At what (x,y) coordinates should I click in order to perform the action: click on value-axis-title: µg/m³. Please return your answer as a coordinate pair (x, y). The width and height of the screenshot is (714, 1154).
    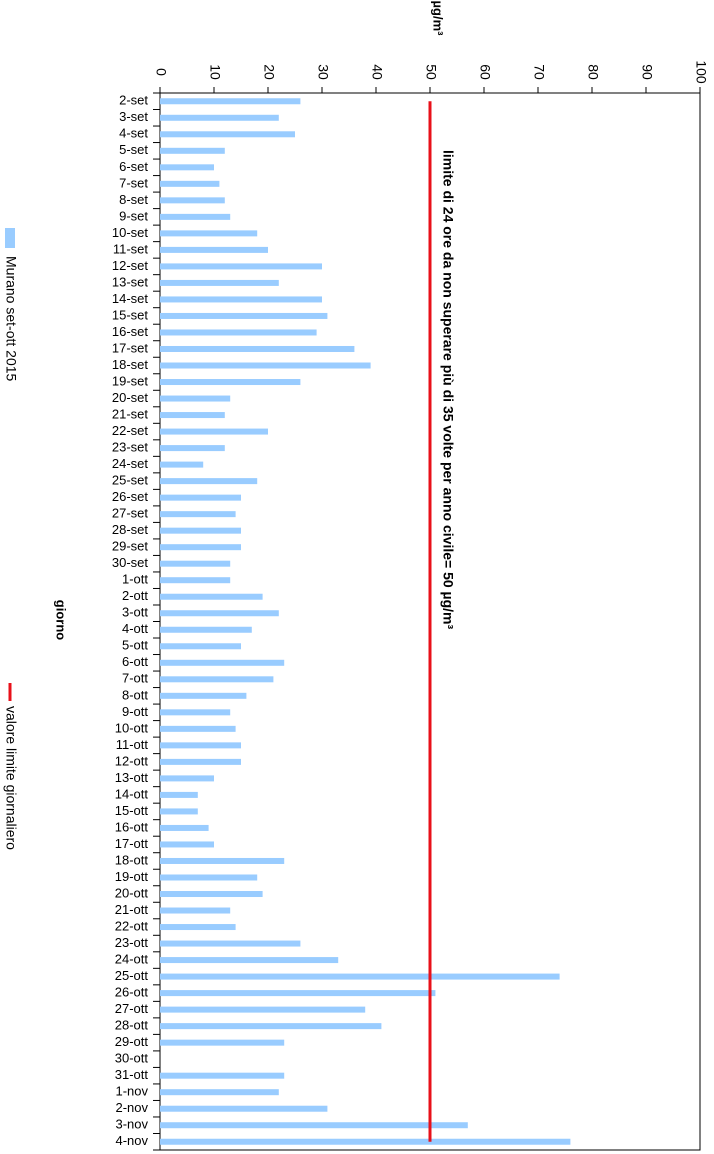
    Looking at the image, I should click on (438, 19).